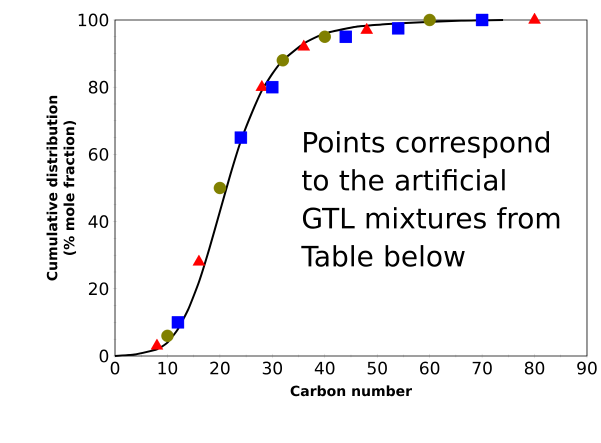  Describe the element at coordinates (115, 368) in the screenshot. I see `x-tick-label: 0` at that location.